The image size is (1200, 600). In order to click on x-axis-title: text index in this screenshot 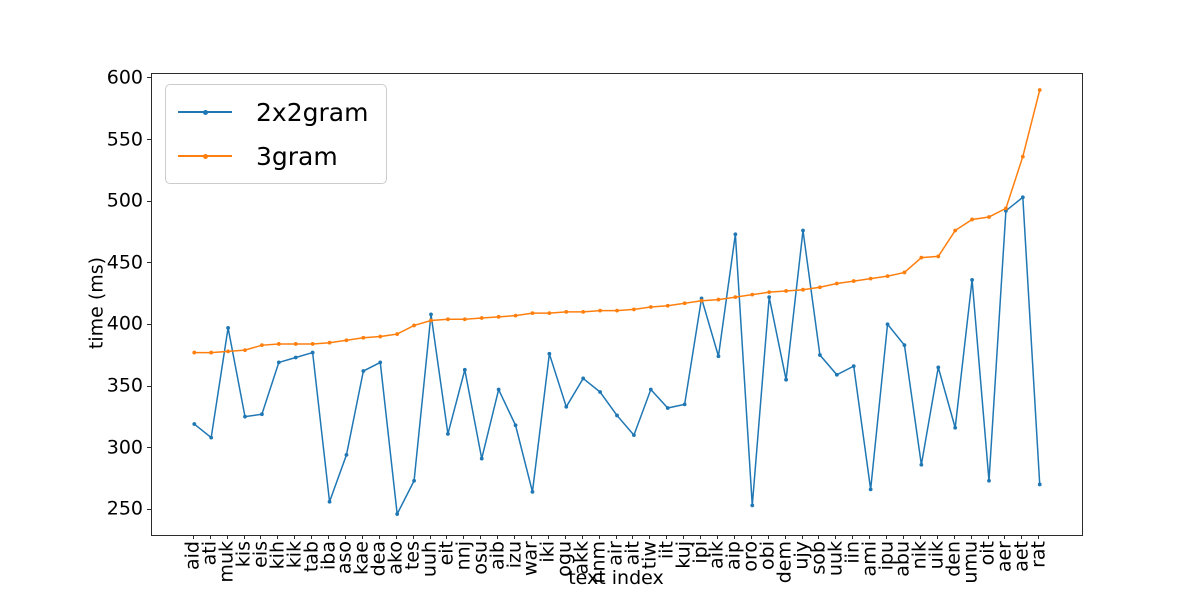, I will do `click(616, 578)`.